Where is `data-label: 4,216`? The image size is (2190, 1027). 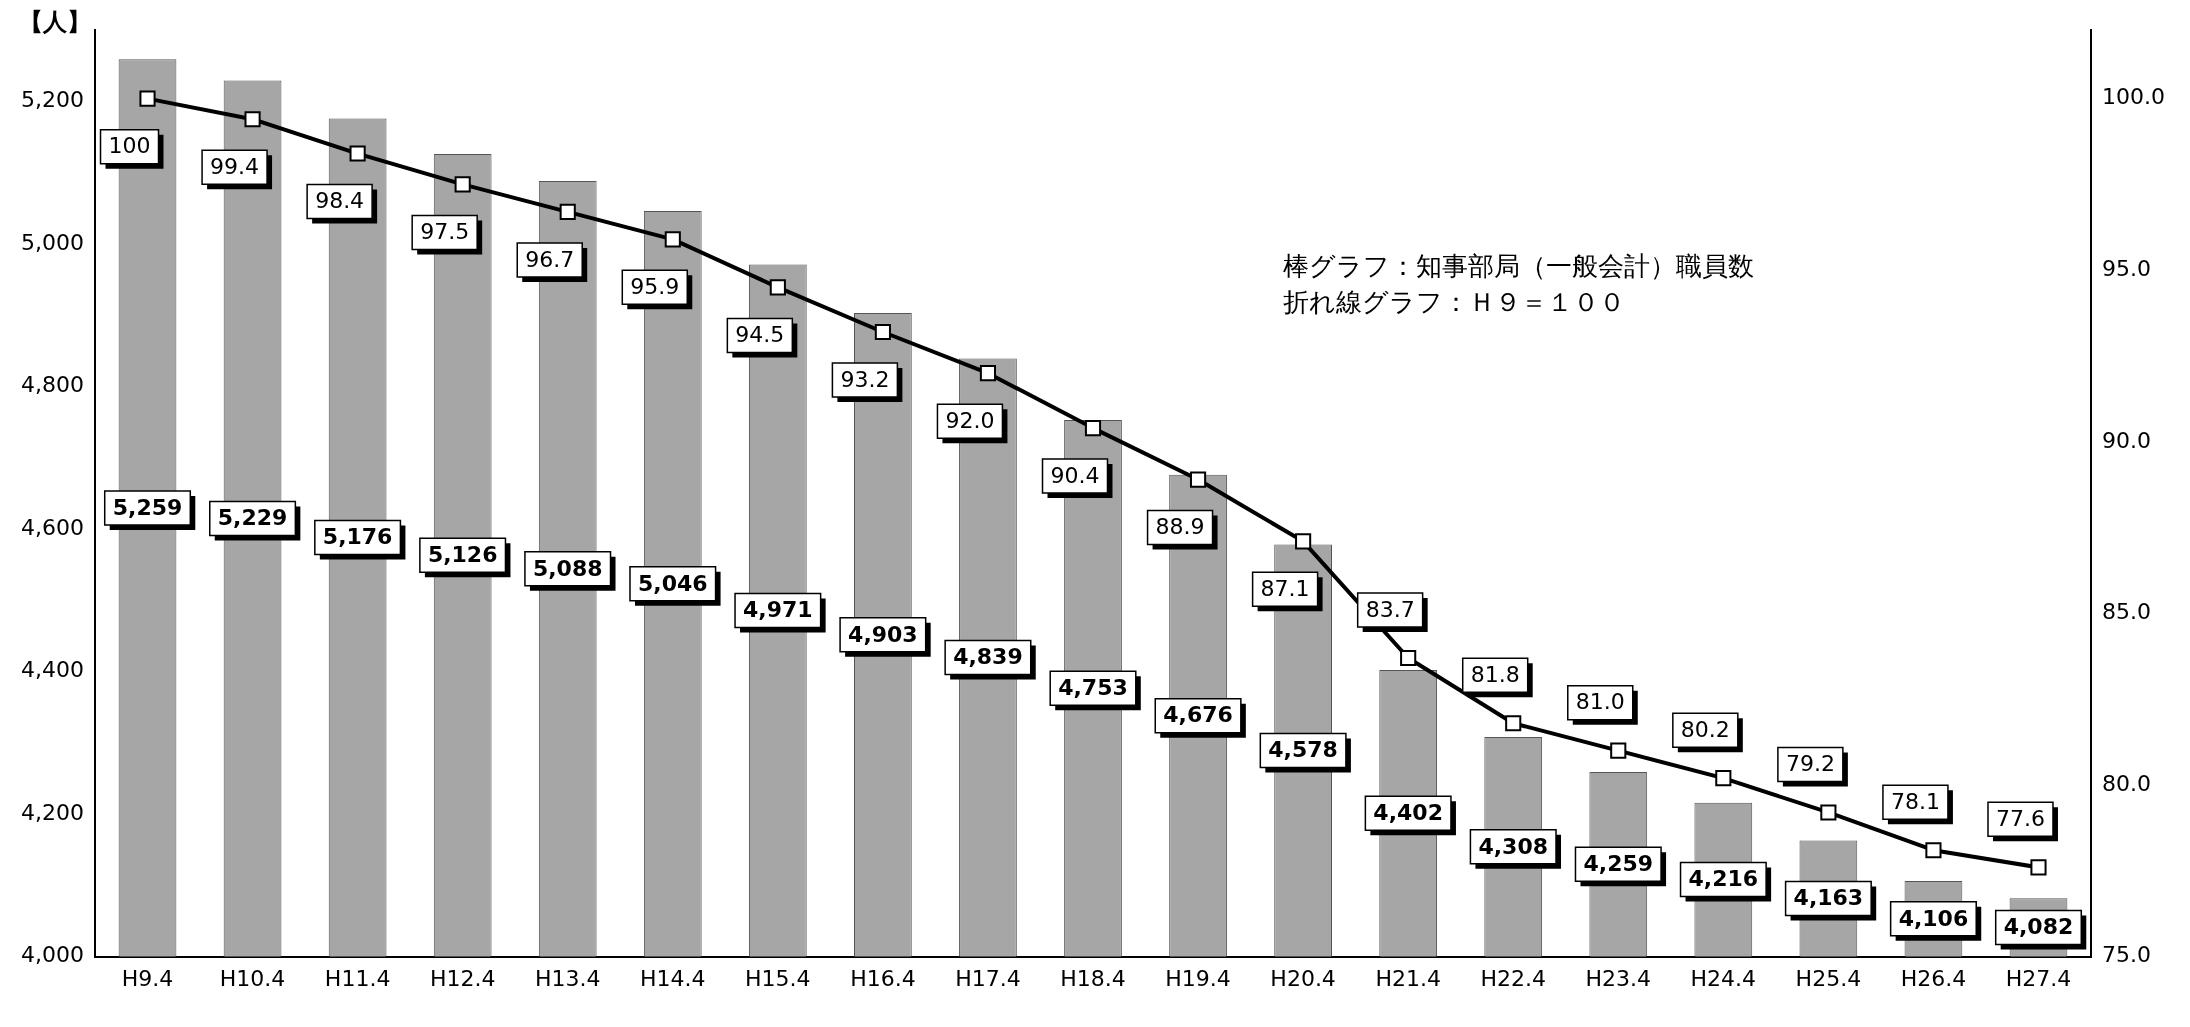
data-label: 4,216 is located at coordinates (1723, 879).